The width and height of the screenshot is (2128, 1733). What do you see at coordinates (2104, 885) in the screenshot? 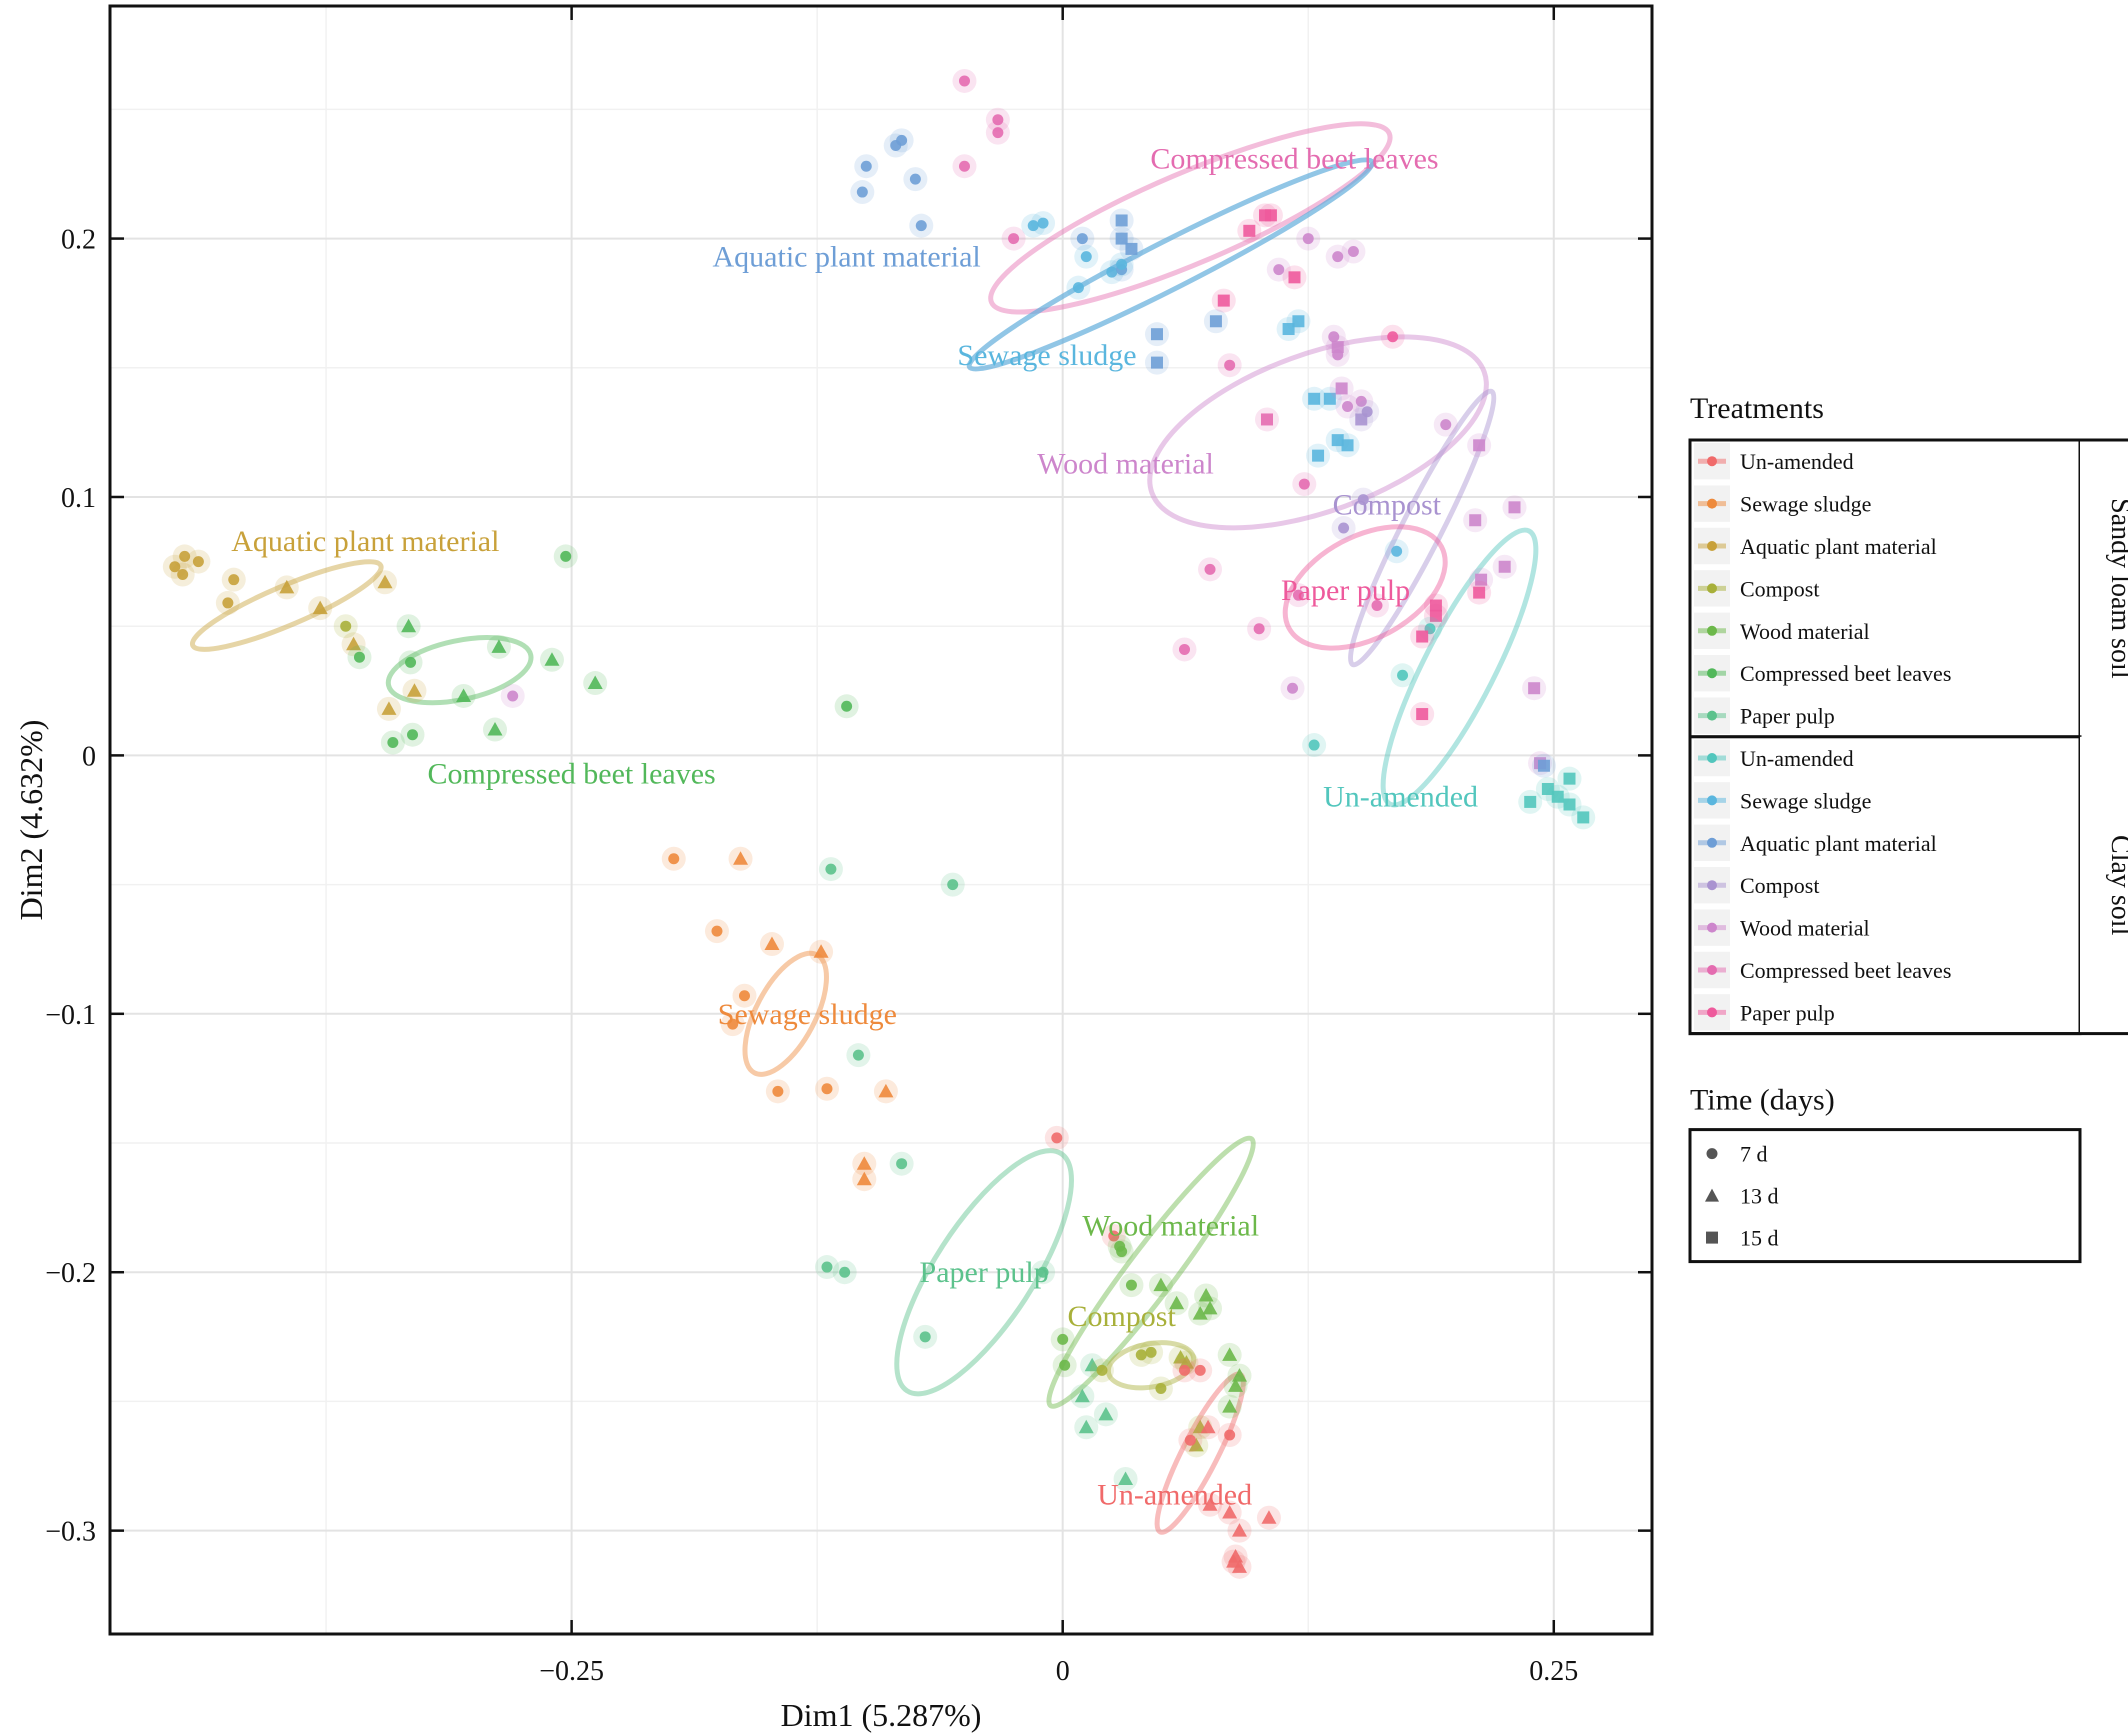
I see `legend-strip` at bounding box center [2104, 885].